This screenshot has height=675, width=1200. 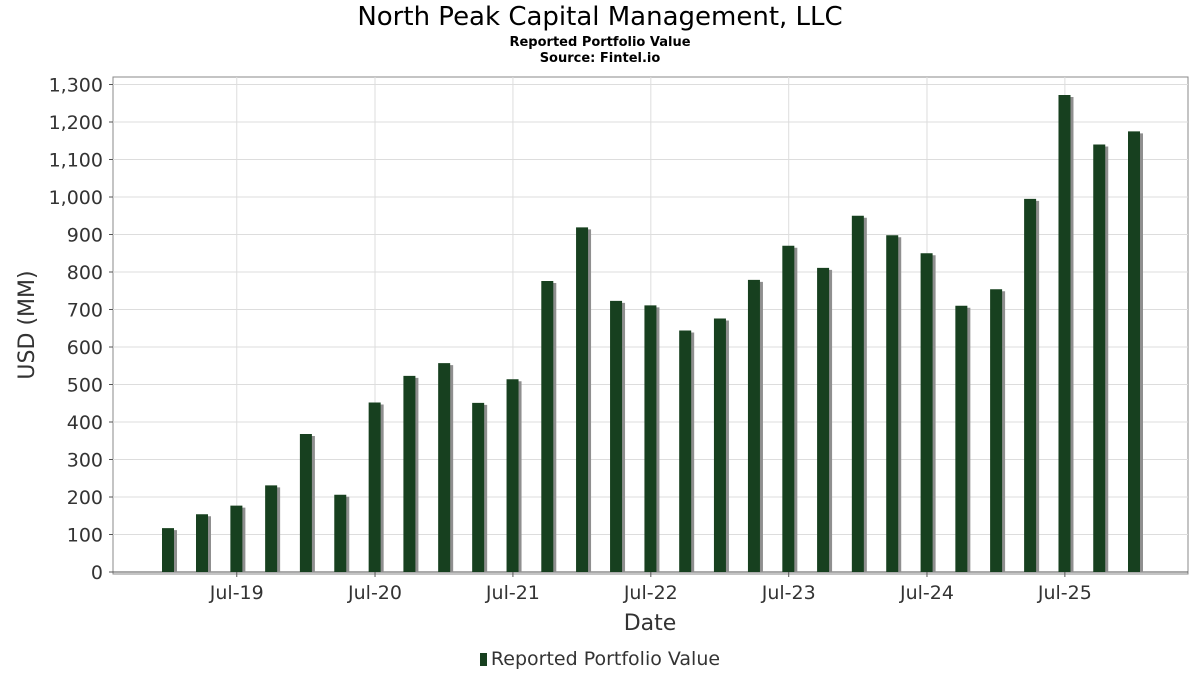 I want to click on x-tick-label: Jul-25, so click(x=1064, y=593).